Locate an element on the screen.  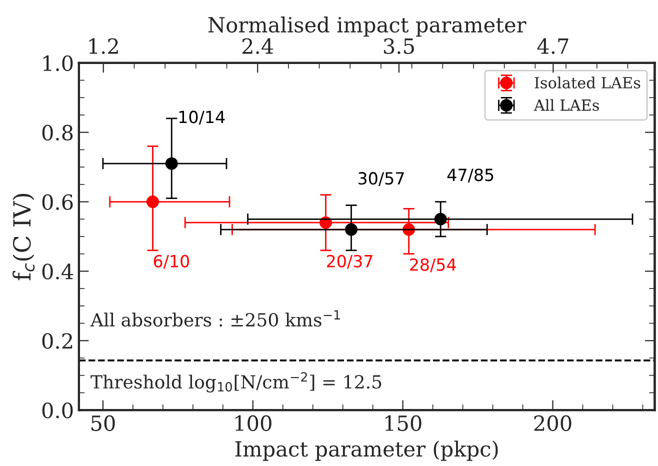
x2-tick-label: 2.4 is located at coordinates (258, 46).